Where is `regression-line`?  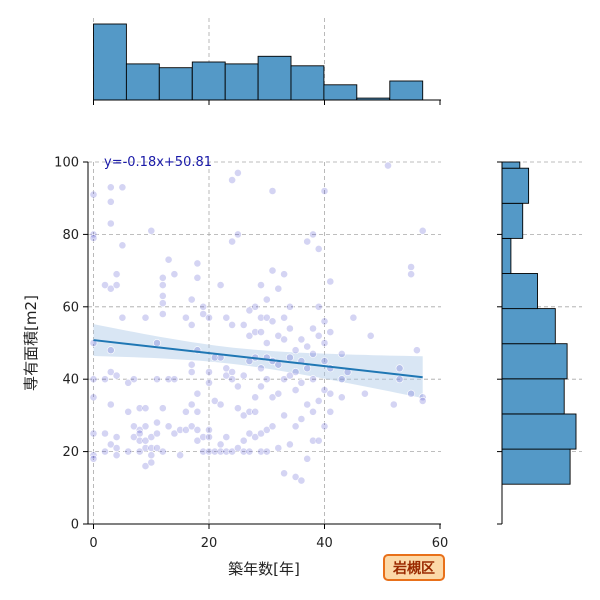
regression-line is located at coordinates (258, 359).